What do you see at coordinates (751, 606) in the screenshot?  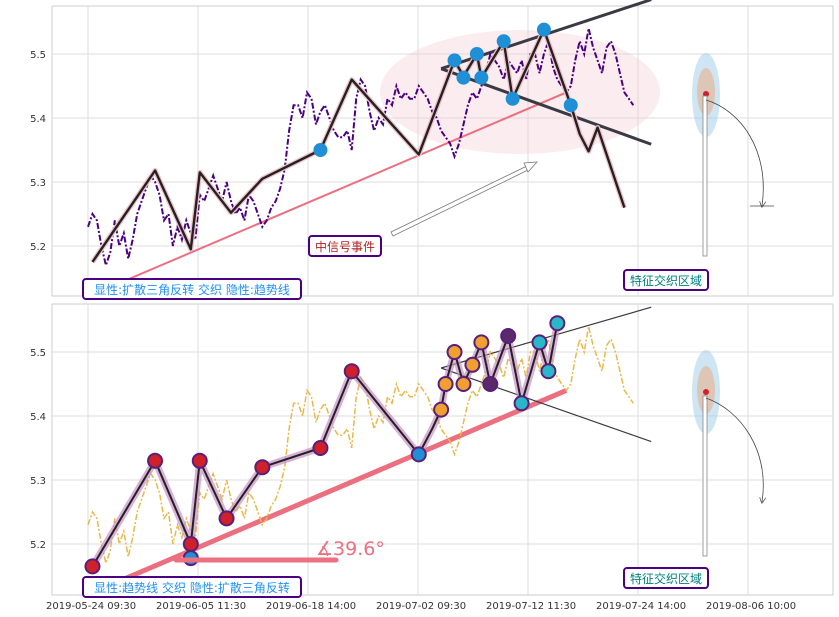 I see `x-tick-label: 2019-08-06 10:00` at bounding box center [751, 606].